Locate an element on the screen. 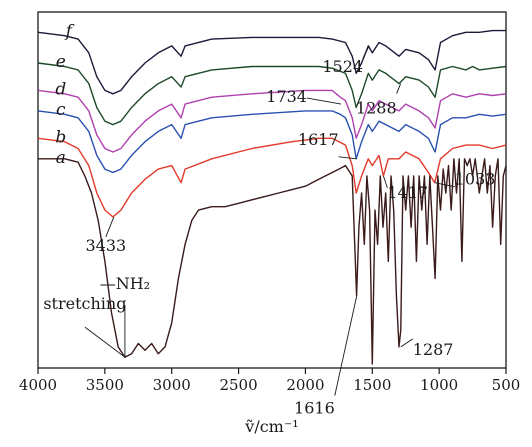 This screenshot has width=532, height=447. curve-label-b: b is located at coordinates (60, 137).